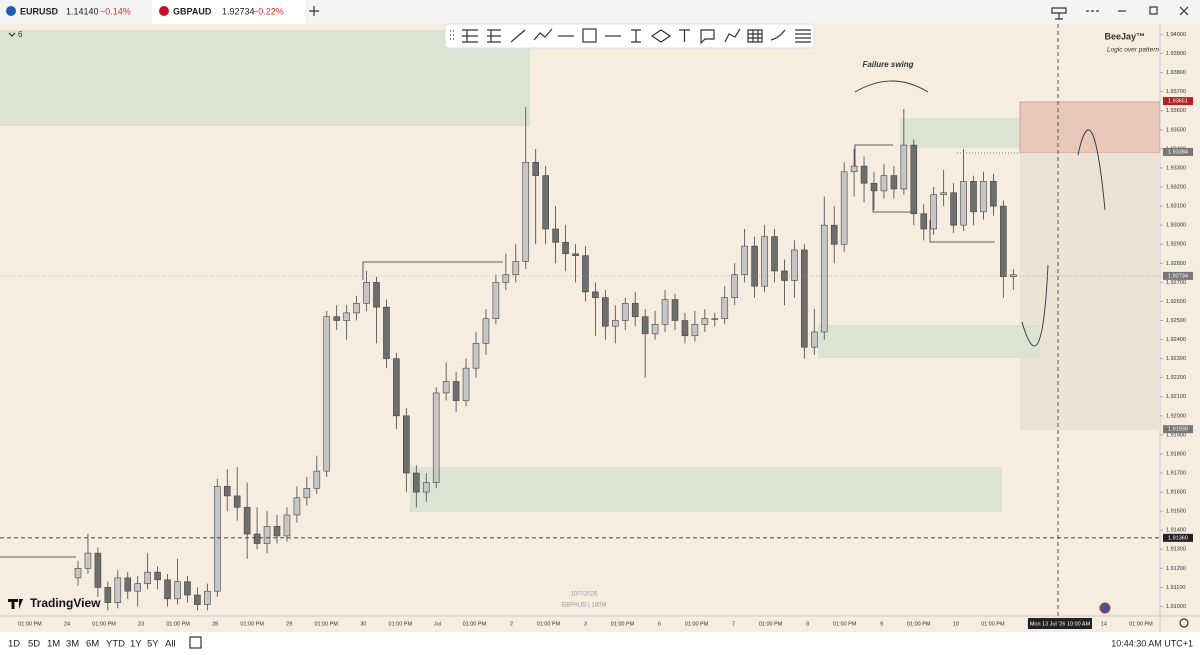 Image resolution: width=1200 pixels, height=655 pixels. I want to click on y-tick-label: 1.93900, so click(1176, 54).